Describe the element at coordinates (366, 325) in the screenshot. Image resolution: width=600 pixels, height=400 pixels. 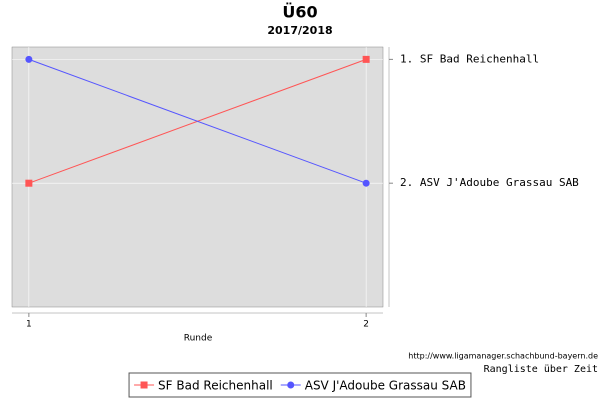
I see `x-tick-label: 2` at that location.